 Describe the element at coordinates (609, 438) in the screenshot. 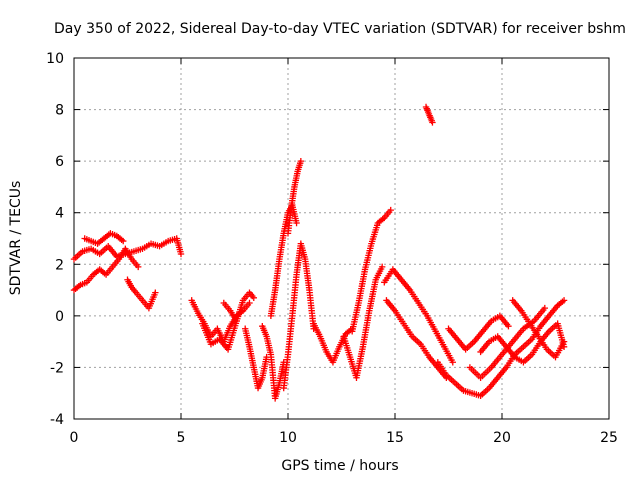

I see `x-tick-label: 25` at that location.